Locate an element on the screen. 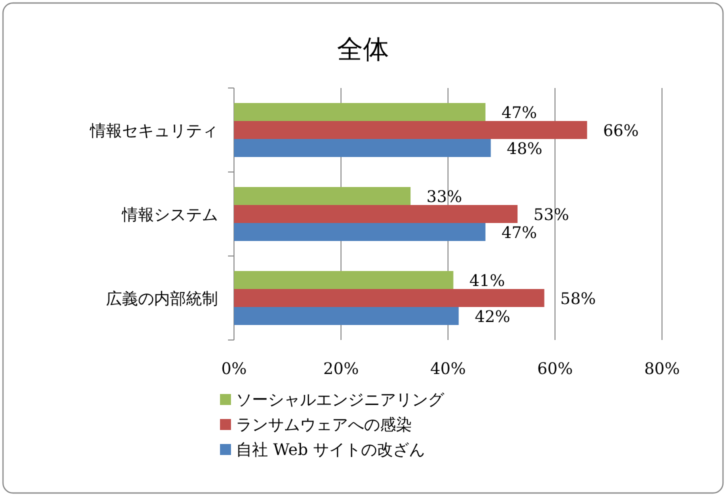 Image resolution: width=726 pixels, height=496 pixels. y-tick-label: 情報システム is located at coordinates (169, 214).